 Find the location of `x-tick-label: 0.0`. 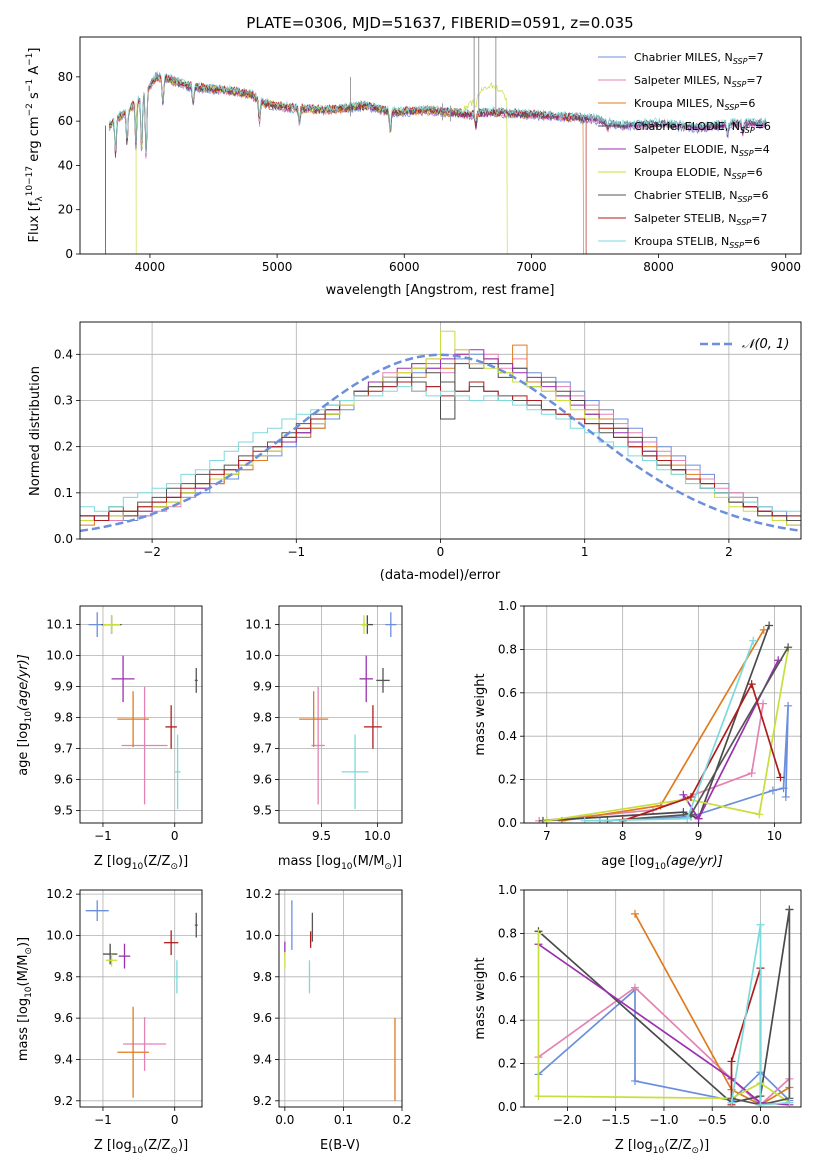

x-tick-label: 0.0 is located at coordinates (284, 1120).